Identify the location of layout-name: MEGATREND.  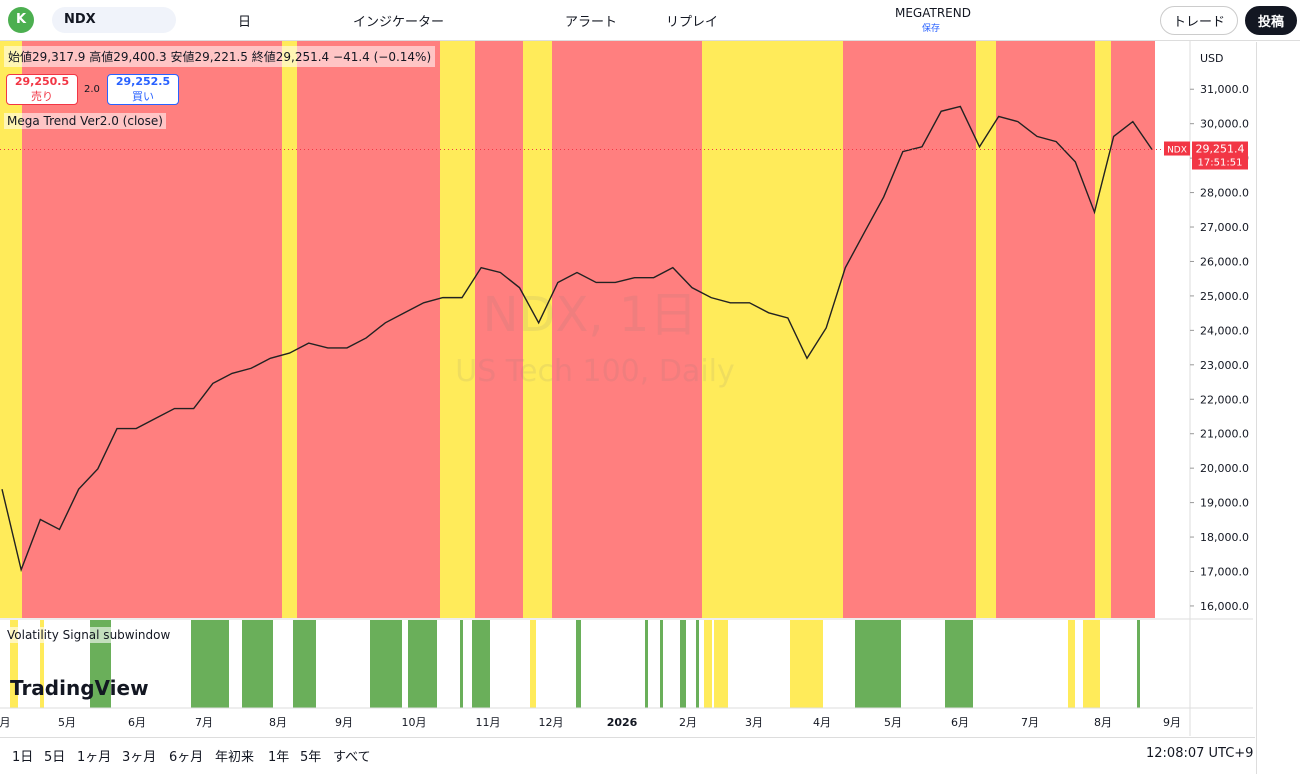
(933, 13).